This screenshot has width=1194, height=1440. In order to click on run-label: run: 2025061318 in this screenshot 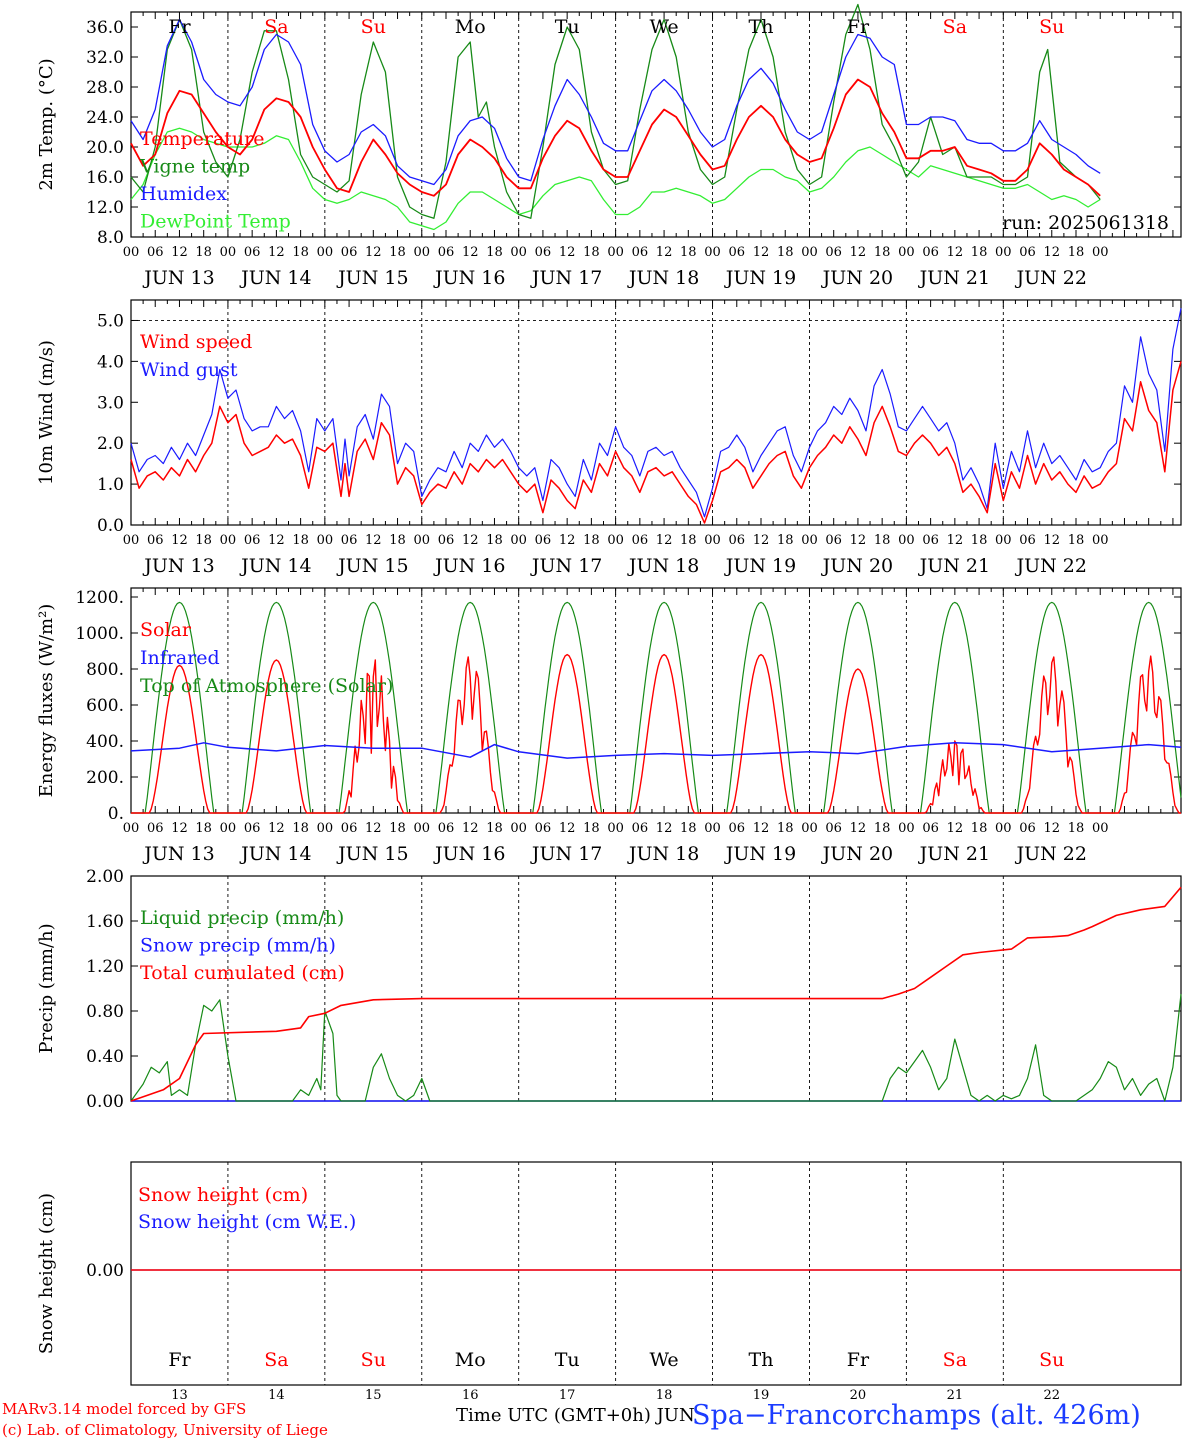, I will do `click(1085, 223)`.